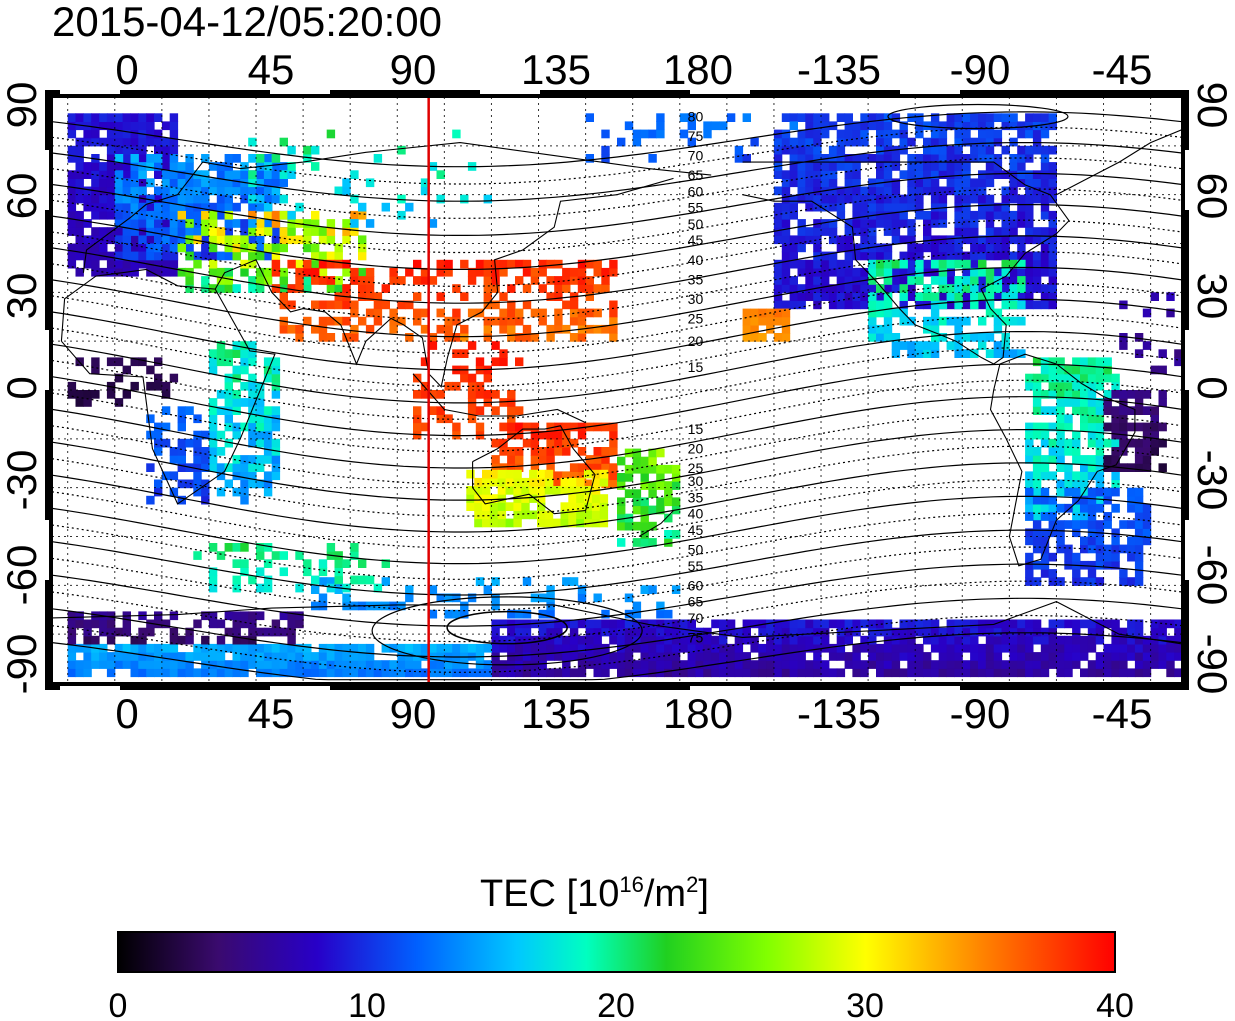 The image size is (1235, 1021). Describe the element at coordinates (696, 497) in the screenshot. I see `contour-label: 35` at that location.